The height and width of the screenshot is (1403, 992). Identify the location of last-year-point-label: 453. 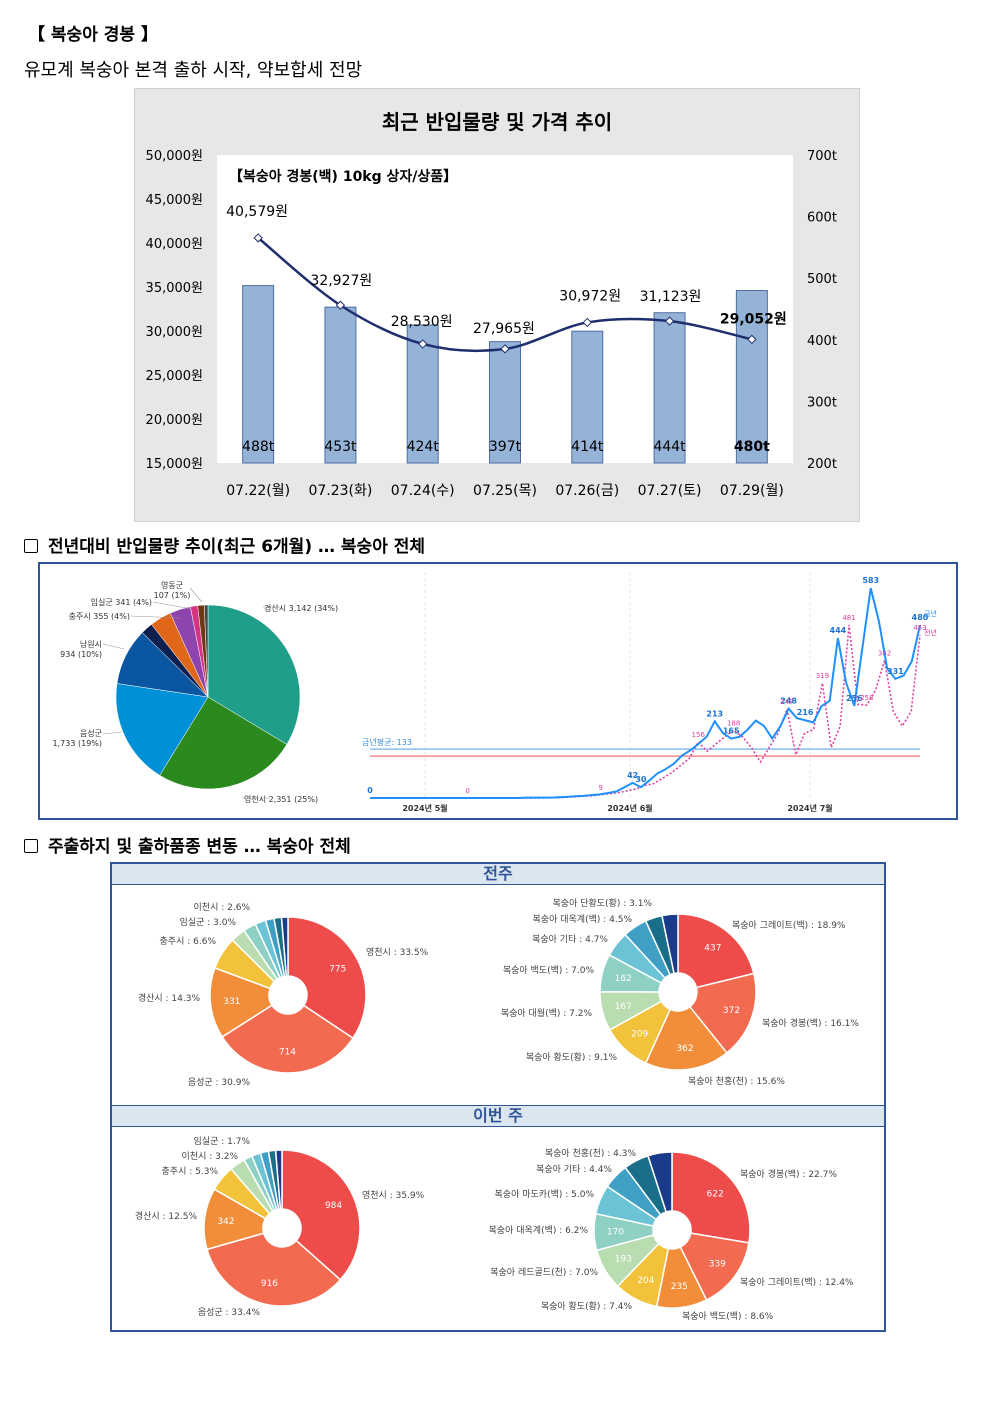
(919, 628).